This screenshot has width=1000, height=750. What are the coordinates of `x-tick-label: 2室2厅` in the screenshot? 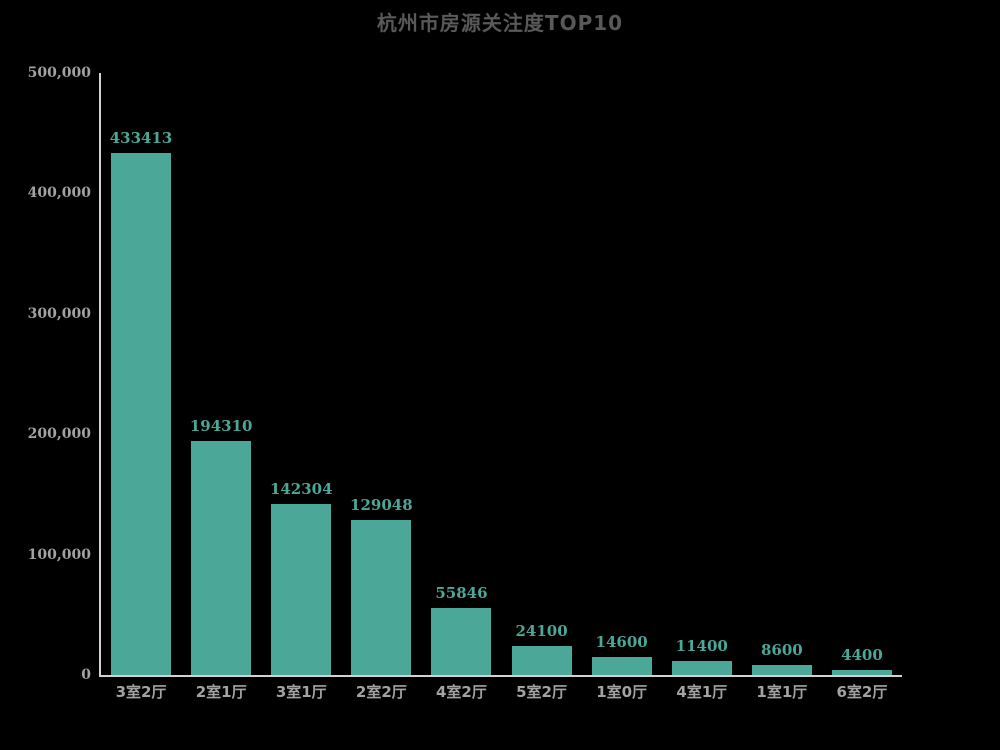 It's located at (381, 692).